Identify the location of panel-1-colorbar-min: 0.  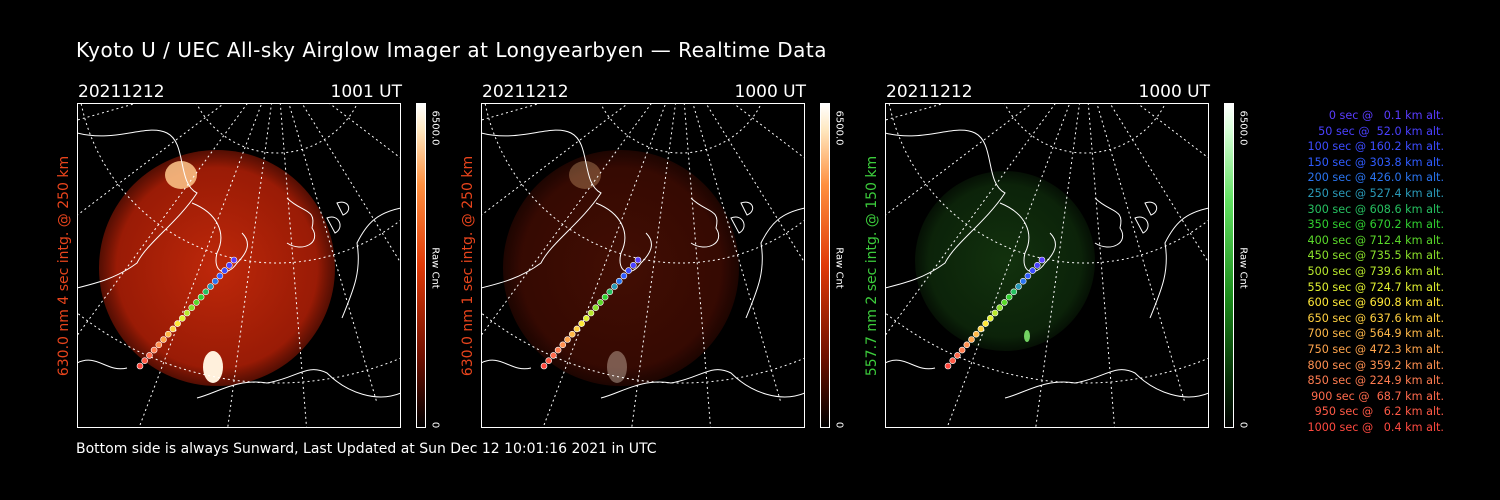
(435, 425).